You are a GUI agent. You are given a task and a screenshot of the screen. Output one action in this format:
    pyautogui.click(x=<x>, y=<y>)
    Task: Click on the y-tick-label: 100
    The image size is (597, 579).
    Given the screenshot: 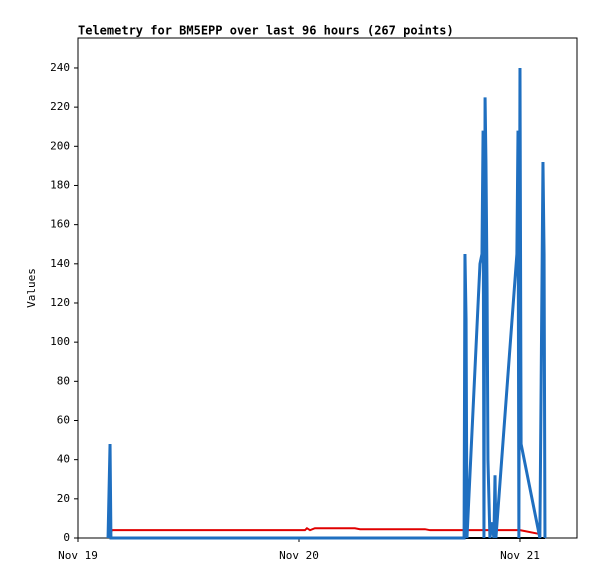 What is the action you would take?
    pyautogui.click(x=60, y=341)
    